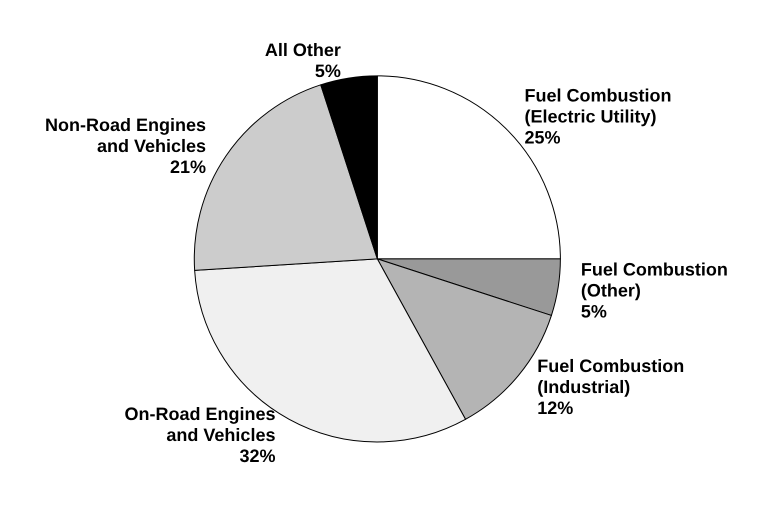  What do you see at coordinates (125, 135) in the screenshot?
I see `slice-label: Non-Road Engines and Vehicles` at bounding box center [125, 135].